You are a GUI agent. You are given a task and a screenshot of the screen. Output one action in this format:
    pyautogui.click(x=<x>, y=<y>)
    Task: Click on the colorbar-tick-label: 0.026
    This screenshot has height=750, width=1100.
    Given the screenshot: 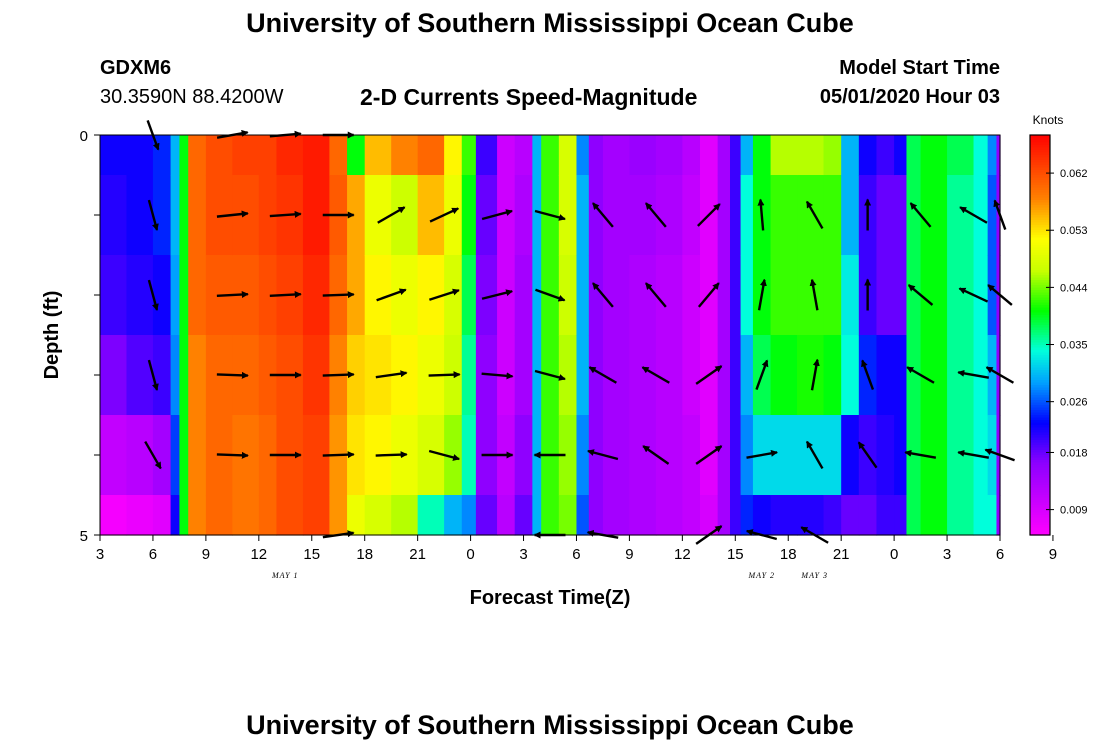 What is the action you would take?
    pyautogui.click(x=1074, y=403)
    